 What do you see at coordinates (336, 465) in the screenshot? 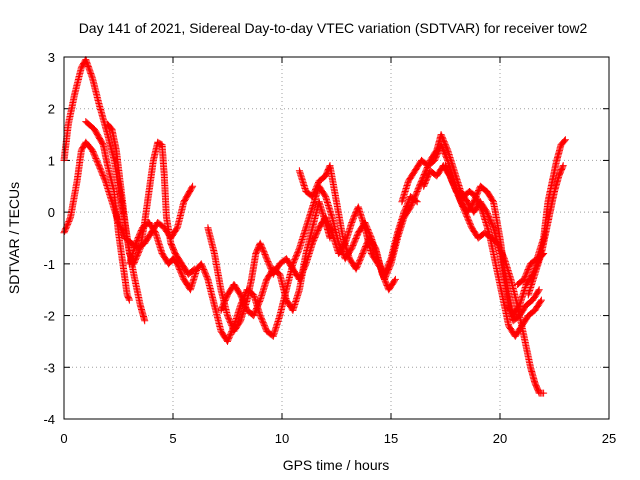
I see `x-axis-label: GPS time / hours` at bounding box center [336, 465].